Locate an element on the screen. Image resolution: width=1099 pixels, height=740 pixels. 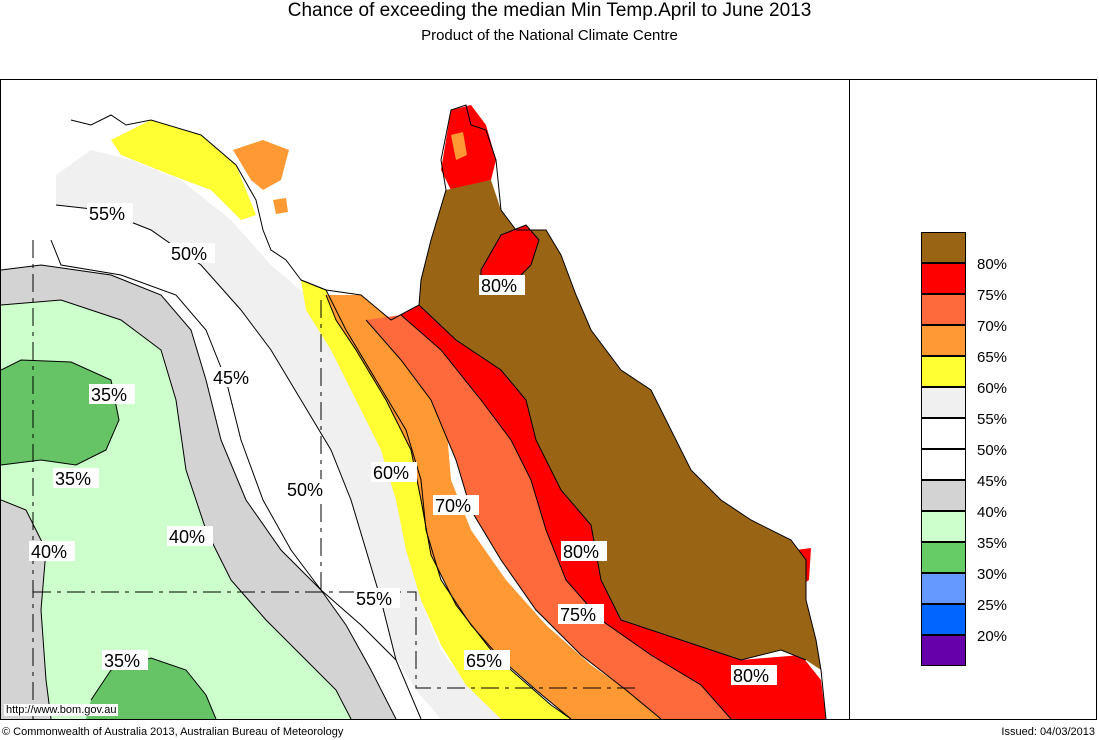
map-legend-divider is located at coordinates (849, 399).